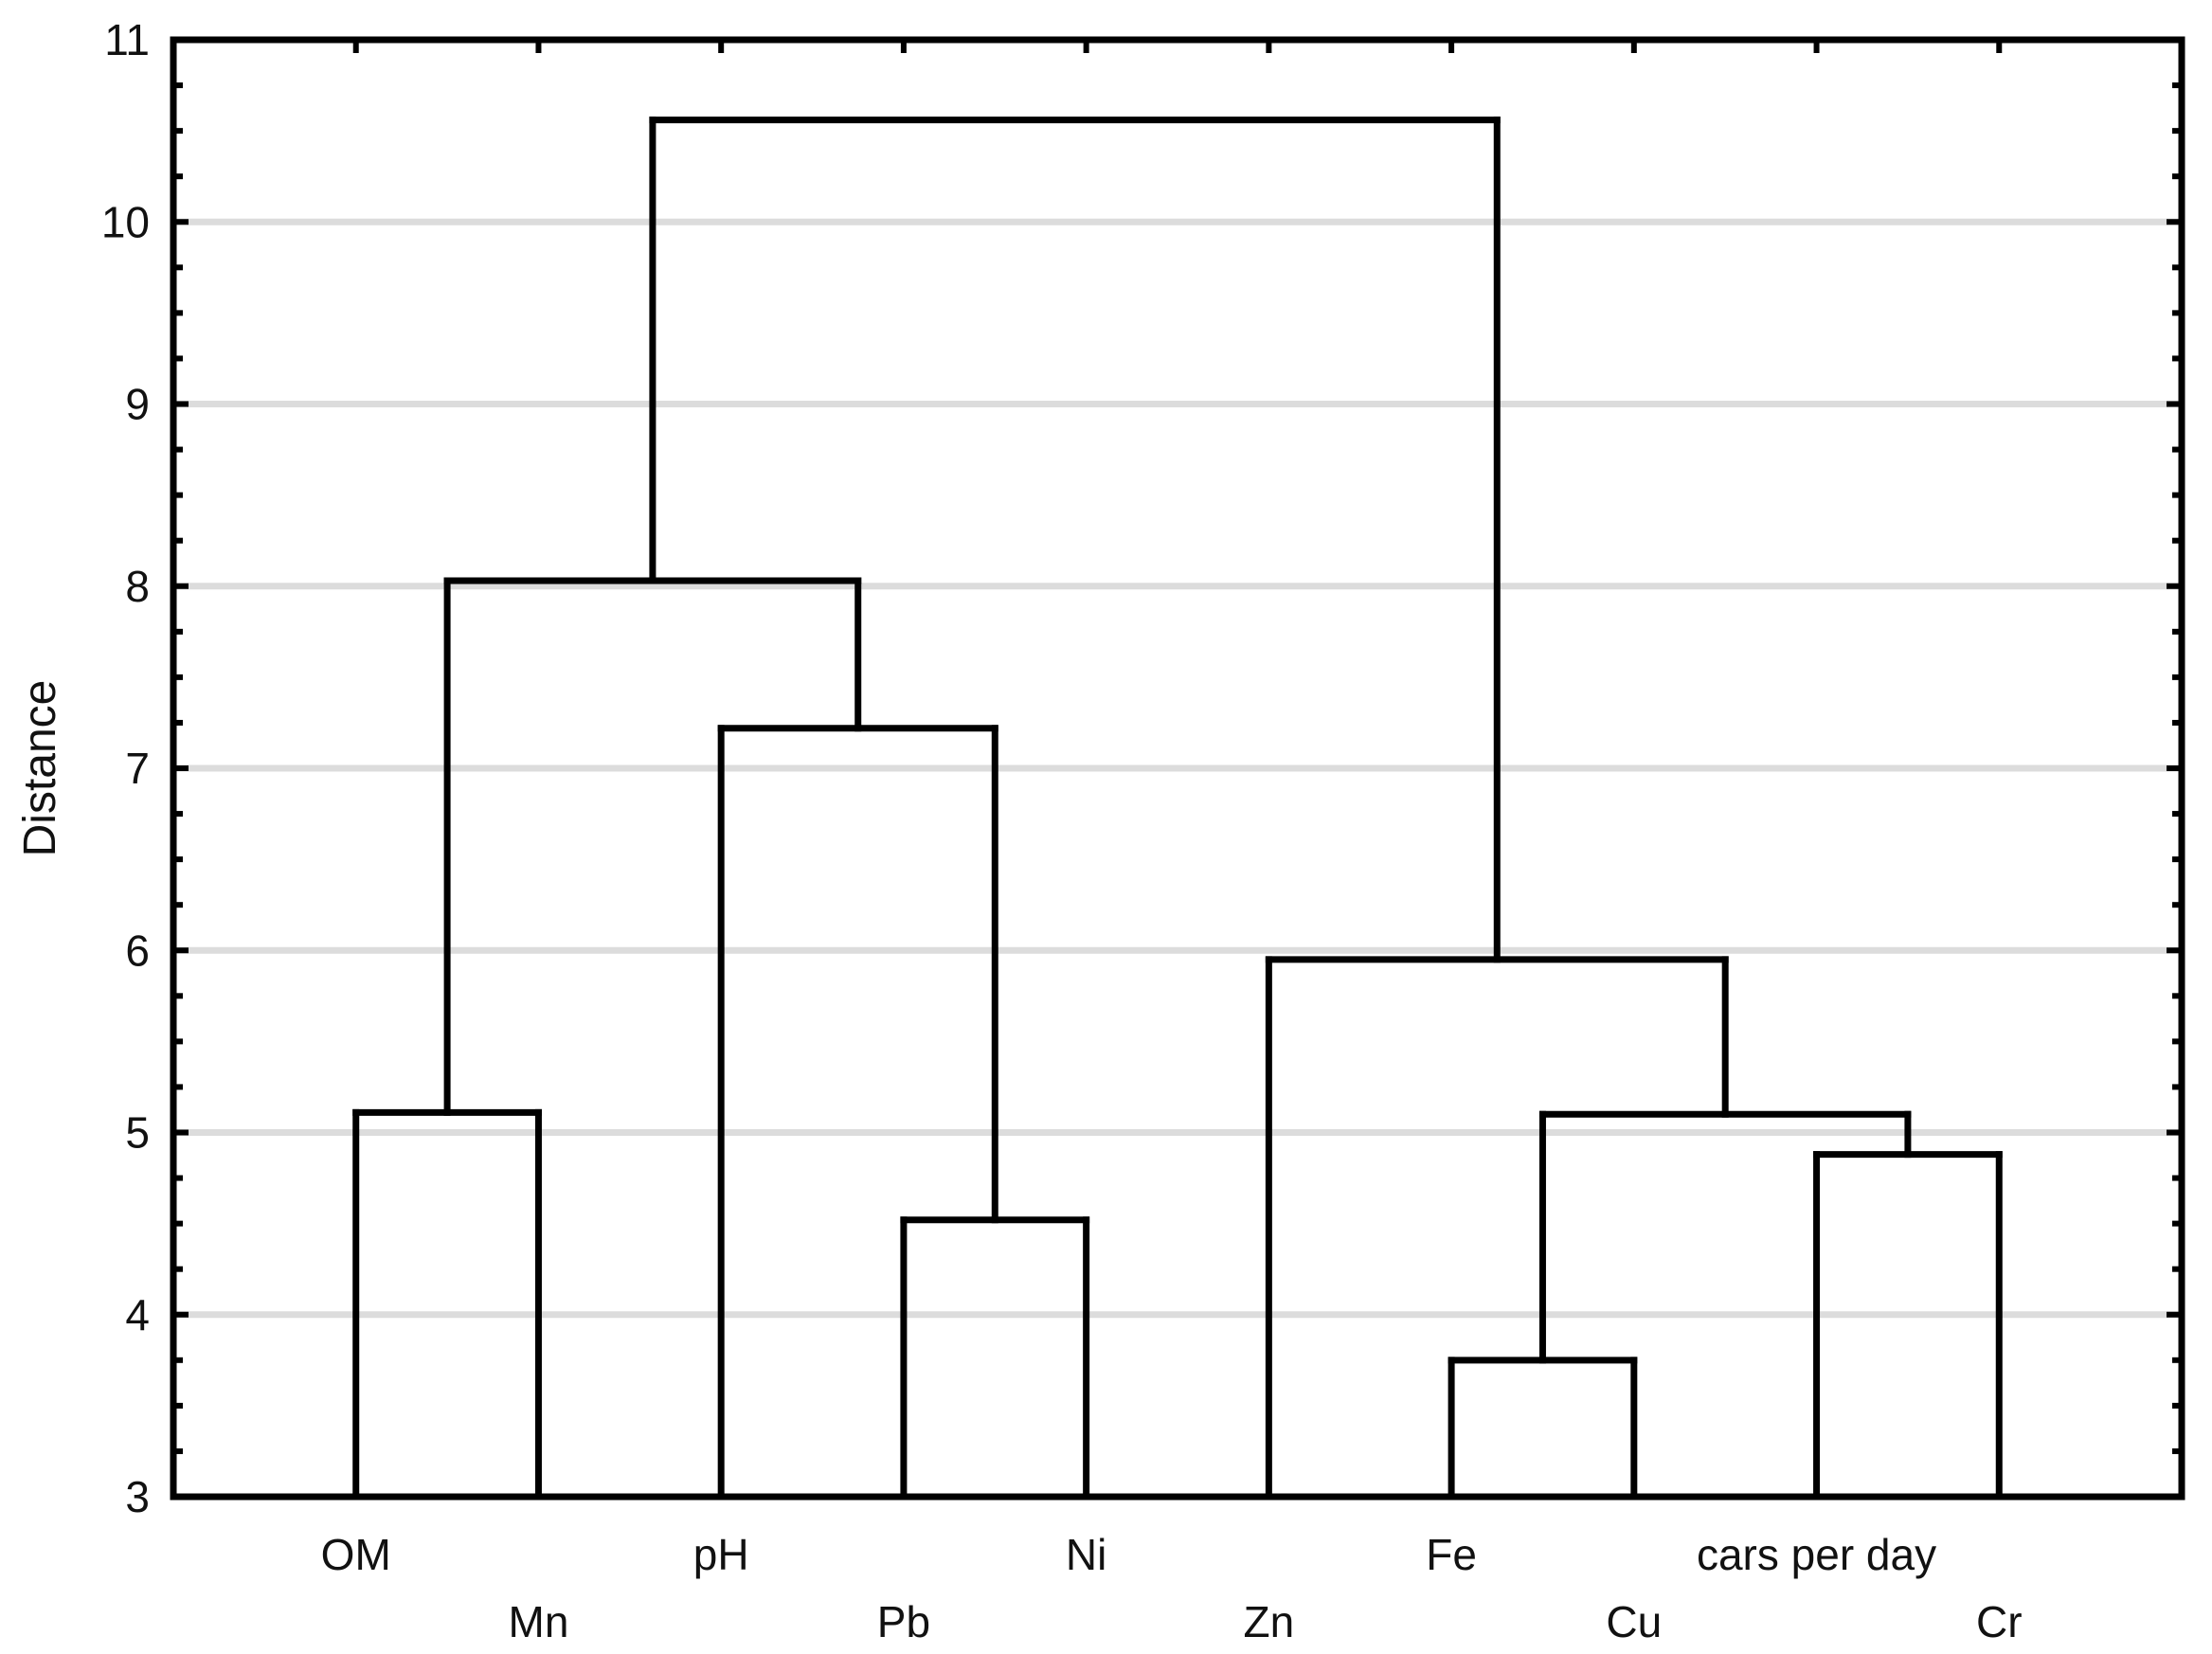 The image size is (2212, 1654). Describe the element at coordinates (138, 1496) in the screenshot. I see `y-tick-label-3: 3` at that location.